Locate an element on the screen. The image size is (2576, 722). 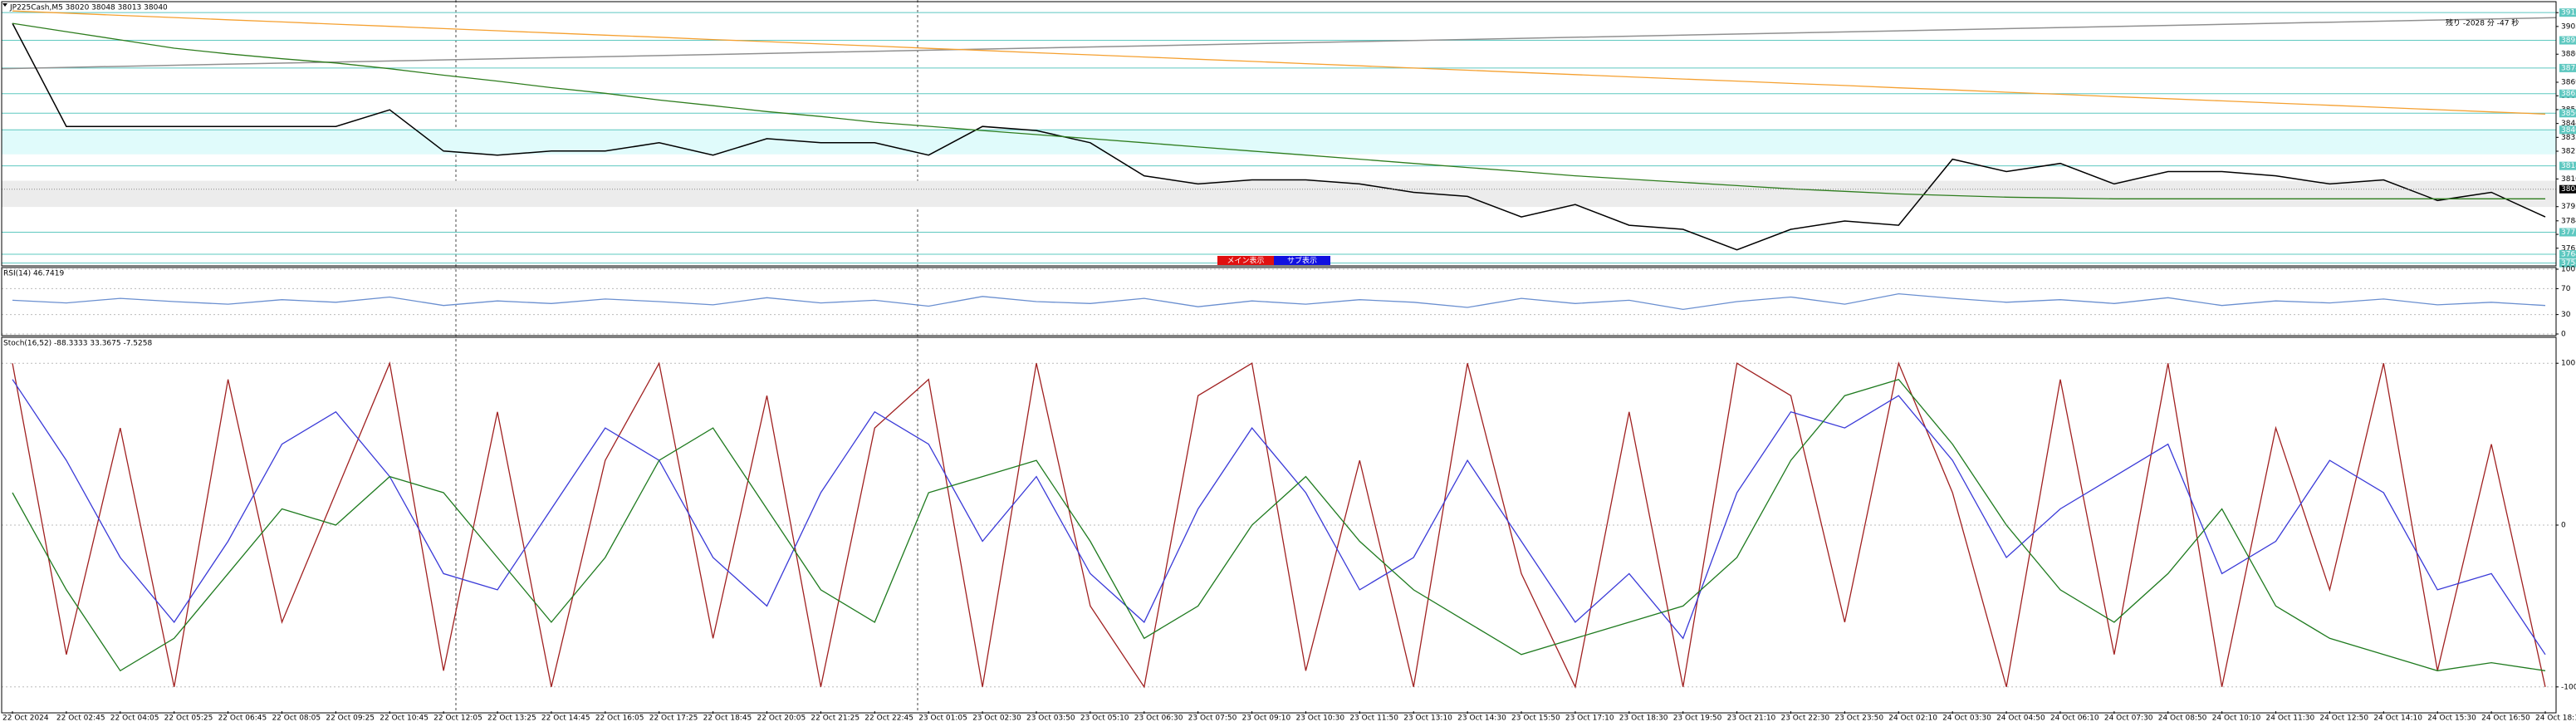
level-label: 39123 is located at coordinates (2568, 13).